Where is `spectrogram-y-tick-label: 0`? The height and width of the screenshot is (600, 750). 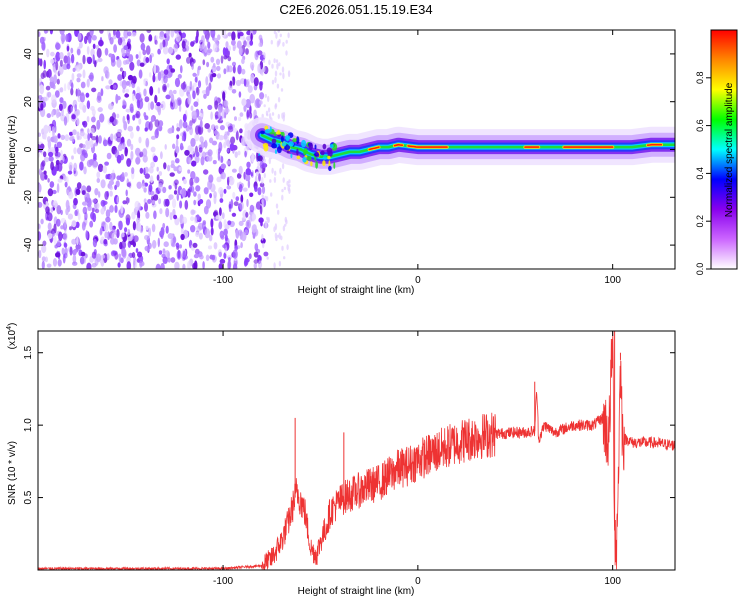 spectrogram-y-tick-label: 0 is located at coordinates (28, 149).